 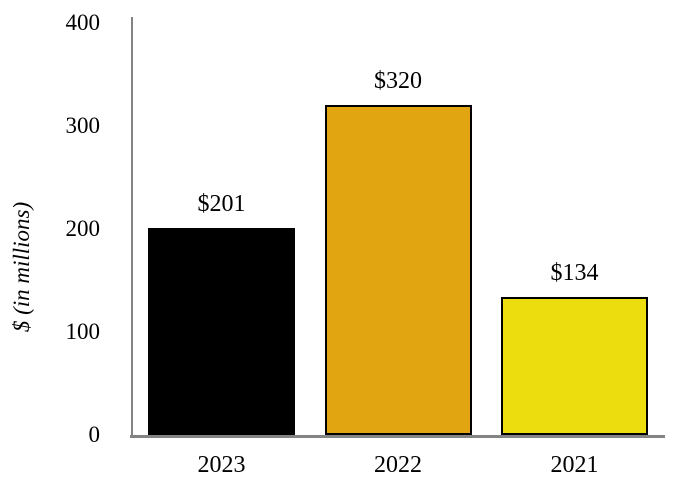 What do you see at coordinates (398, 270) in the screenshot?
I see `bar-2022` at bounding box center [398, 270].